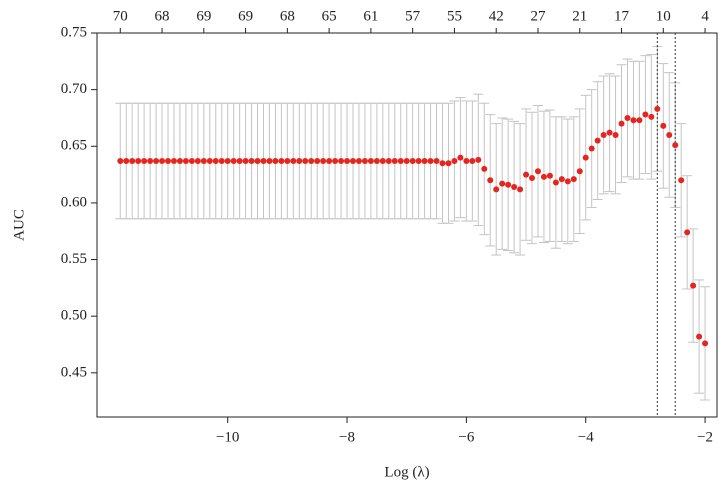 This screenshot has height=487, width=727. I want to click on x-tick-label: −2, so click(705, 437).